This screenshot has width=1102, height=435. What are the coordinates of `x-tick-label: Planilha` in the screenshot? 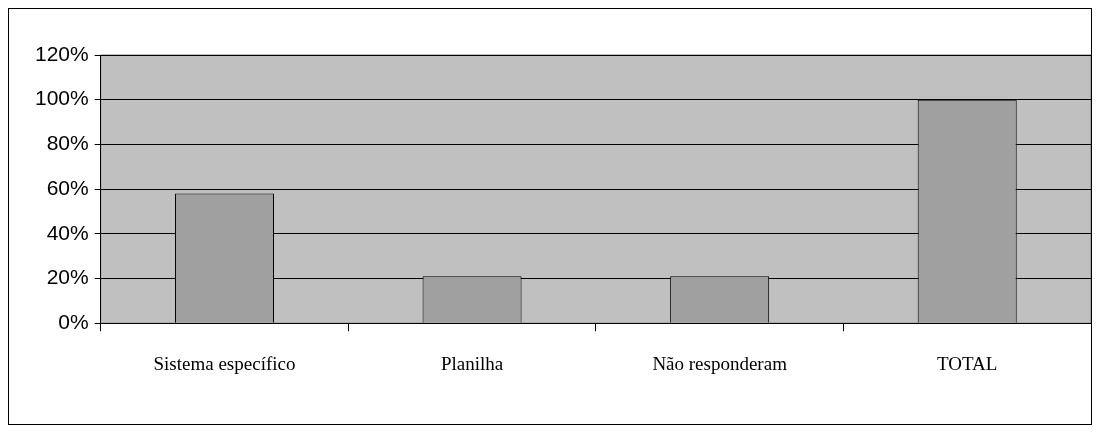 It's located at (472, 363).